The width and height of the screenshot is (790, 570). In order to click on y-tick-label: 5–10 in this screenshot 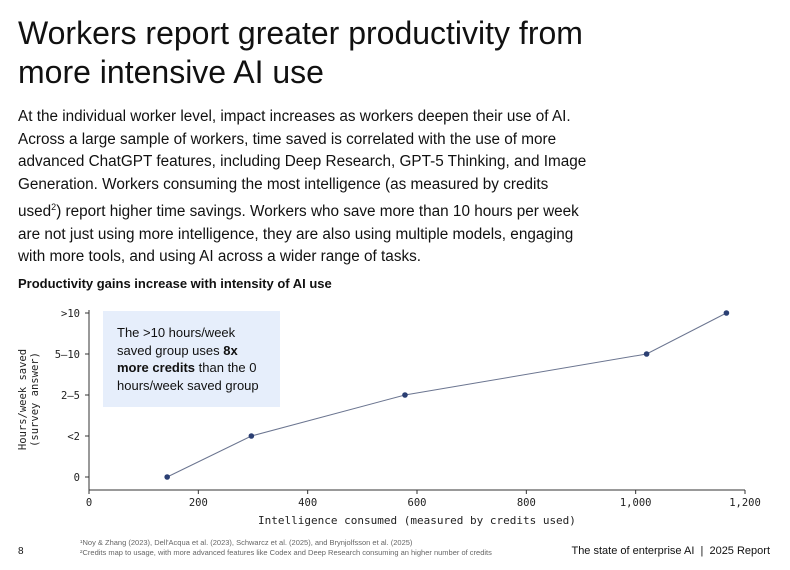, I will do `click(67, 355)`.